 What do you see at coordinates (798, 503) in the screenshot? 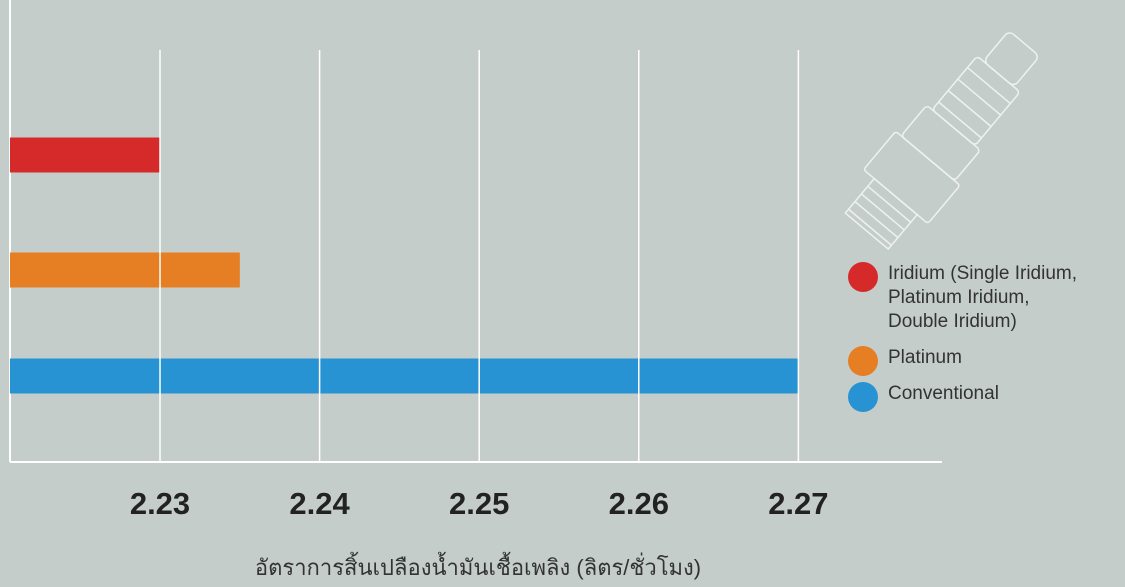
I see `x-tick-label: 2.27` at bounding box center [798, 503].